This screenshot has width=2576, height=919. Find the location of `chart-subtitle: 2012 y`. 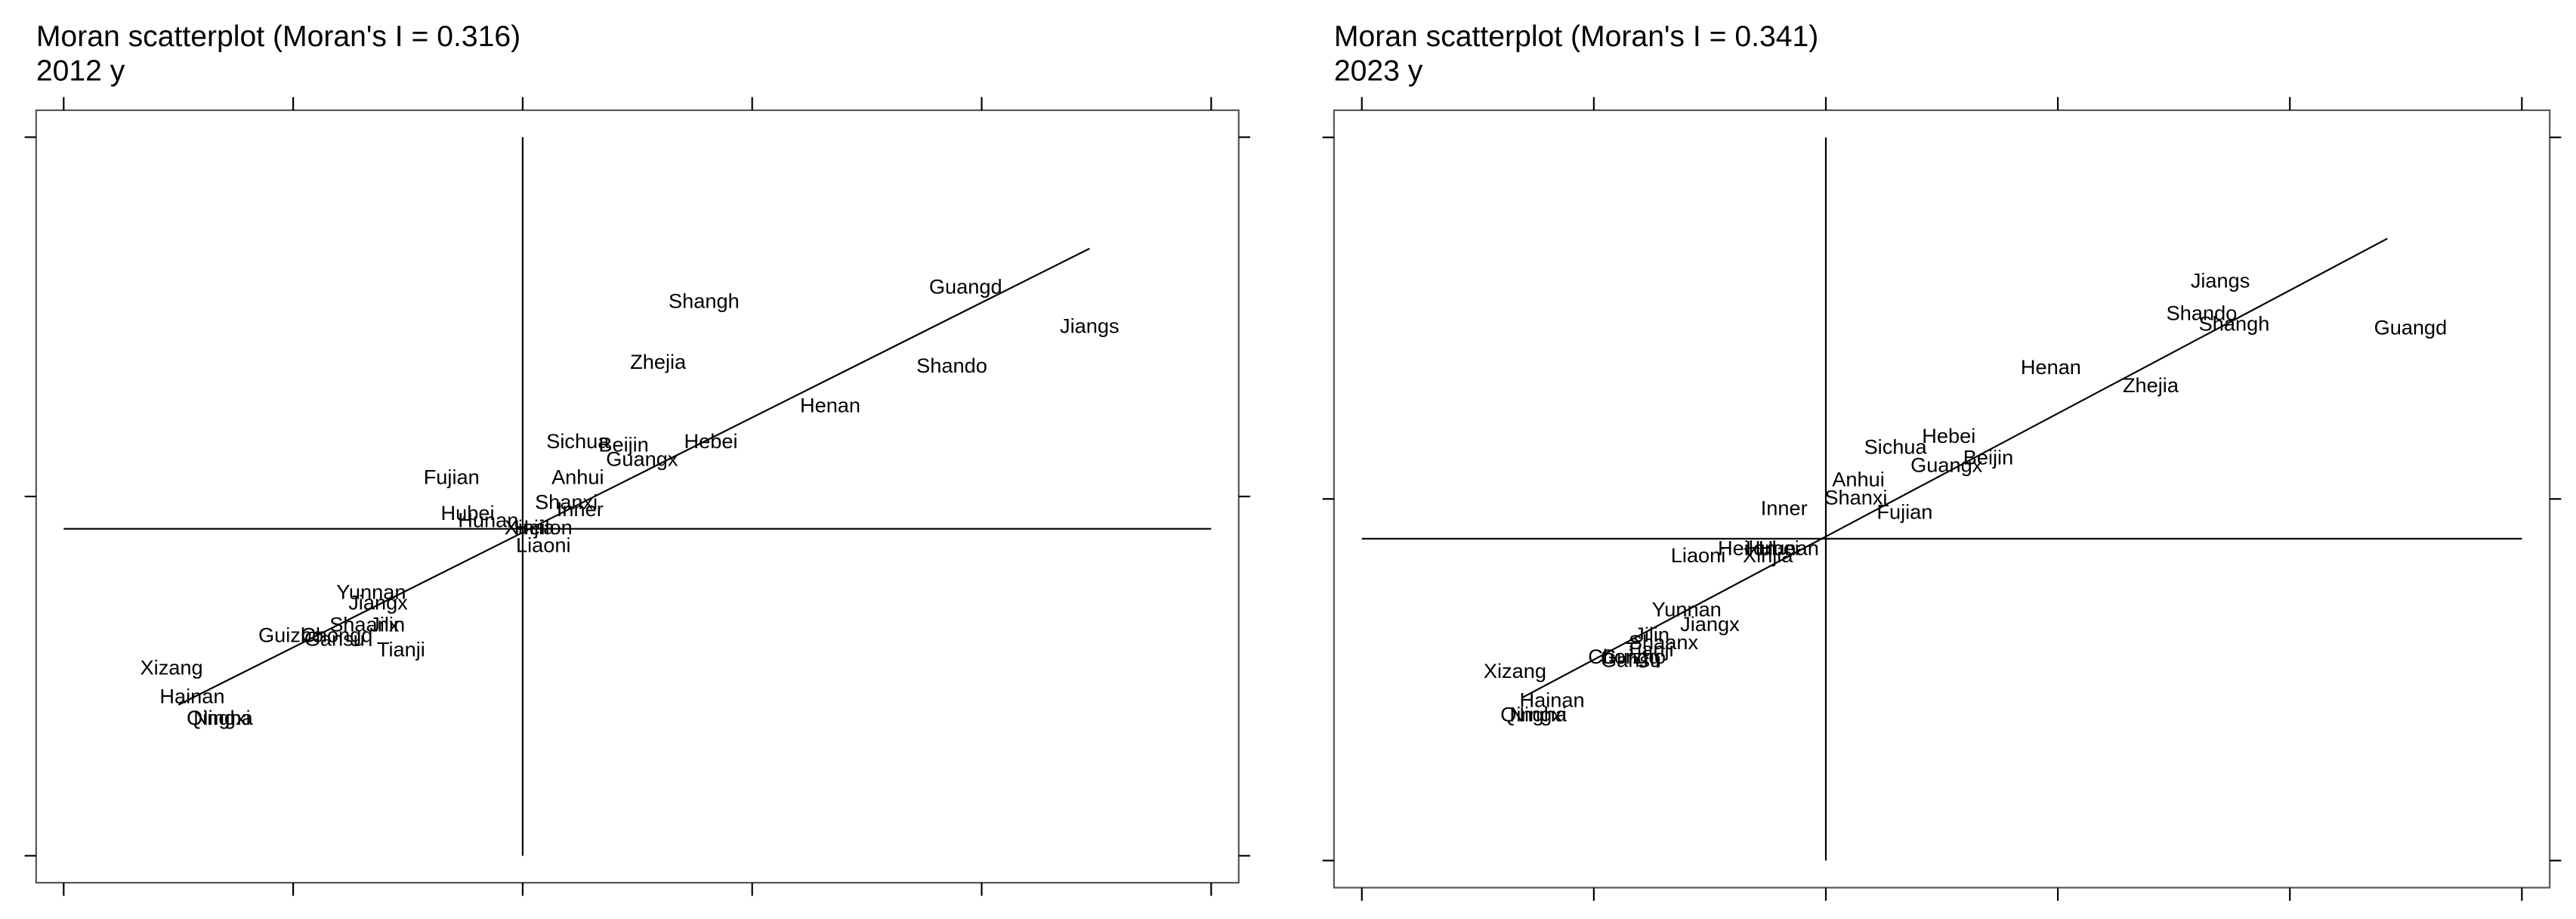

chart-subtitle: 2012 y is located at coordinates (80, 72).